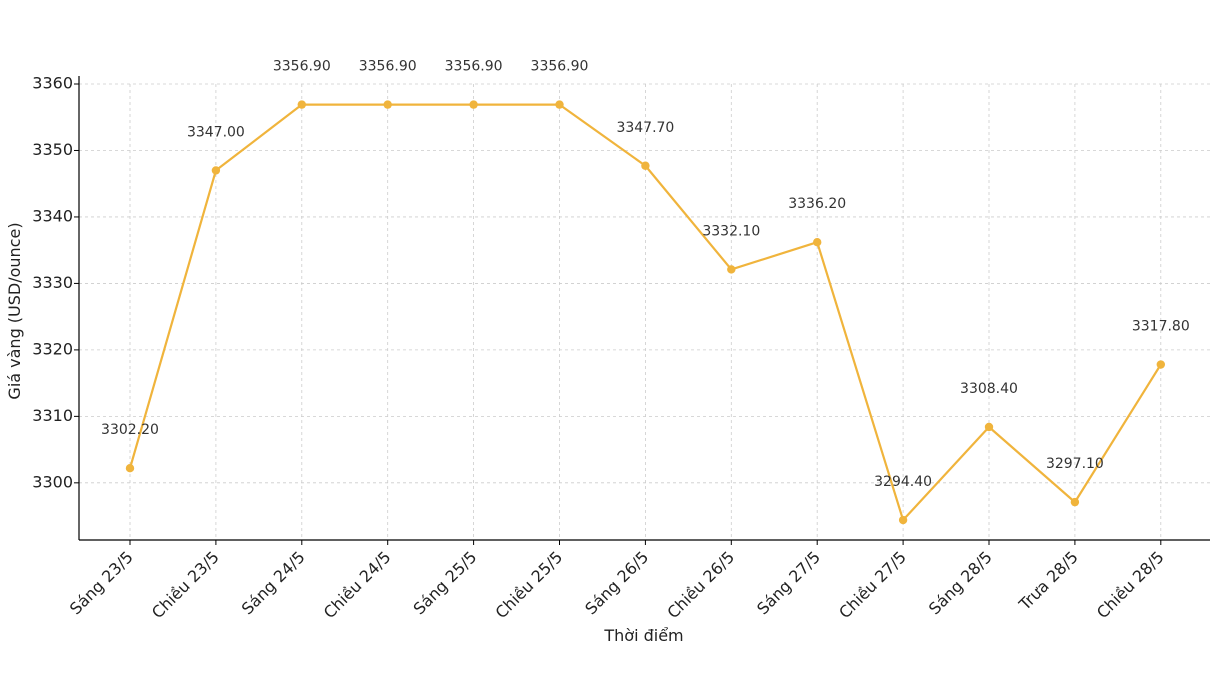 This screenshot has width=1218, height=686. Describe the element at coordinates (1075, 464) in the screenshot. I see `data-label: 3297.10` at that location.